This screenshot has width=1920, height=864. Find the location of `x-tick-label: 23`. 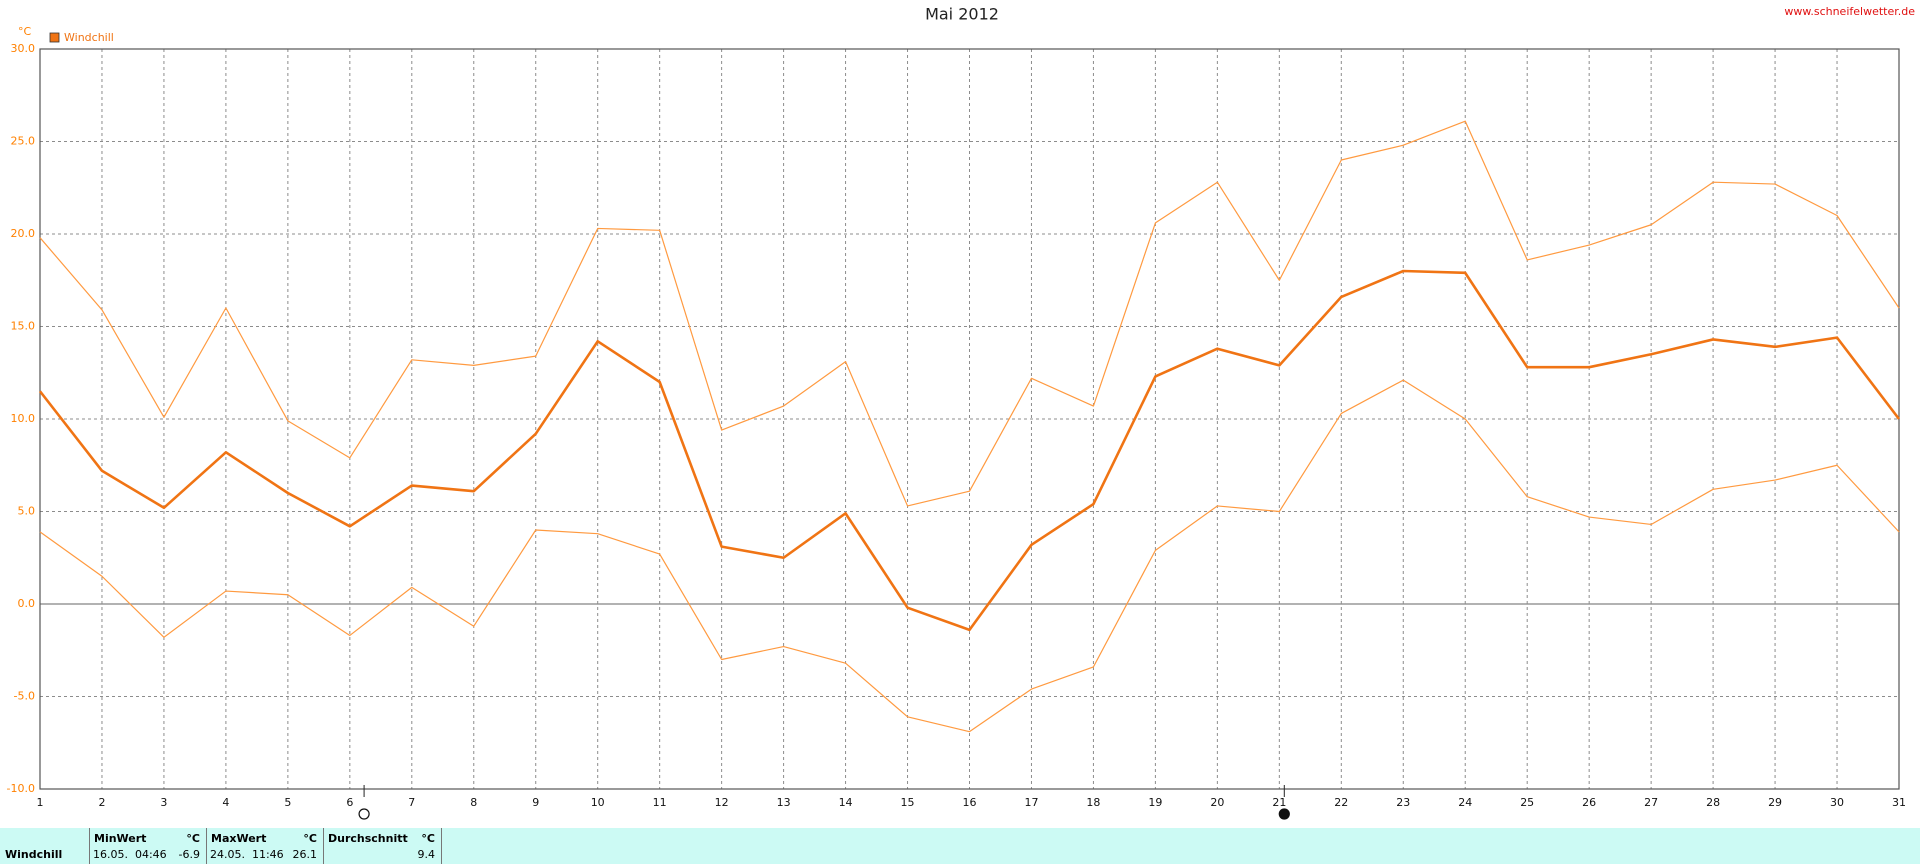

x-tick-label: 23 is located at coordinates (1403, 802).